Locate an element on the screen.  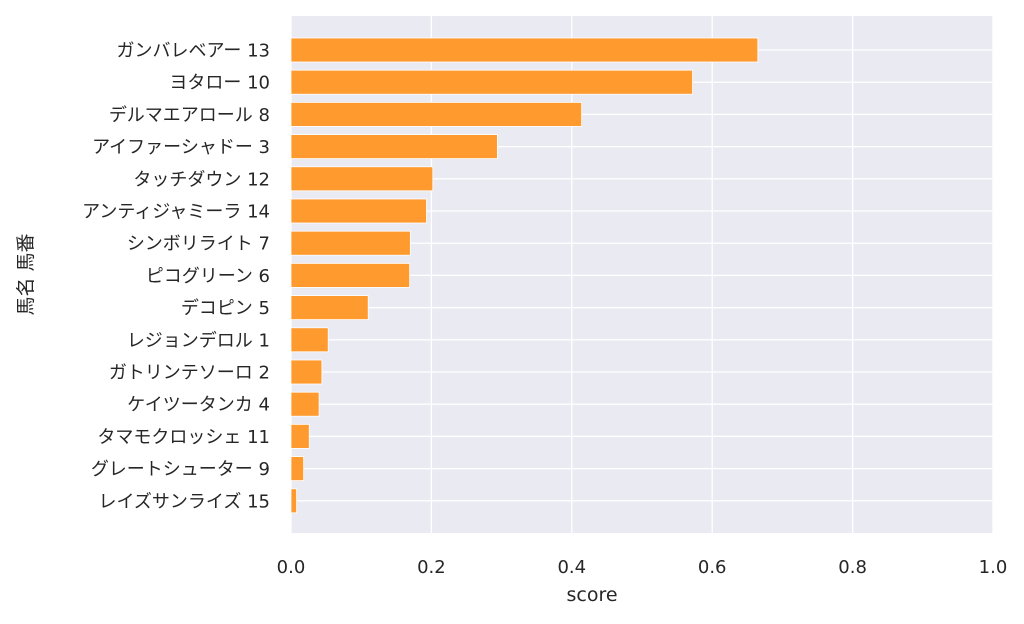
x-tick-label: 0.2 is located at coordinates (431, 567).